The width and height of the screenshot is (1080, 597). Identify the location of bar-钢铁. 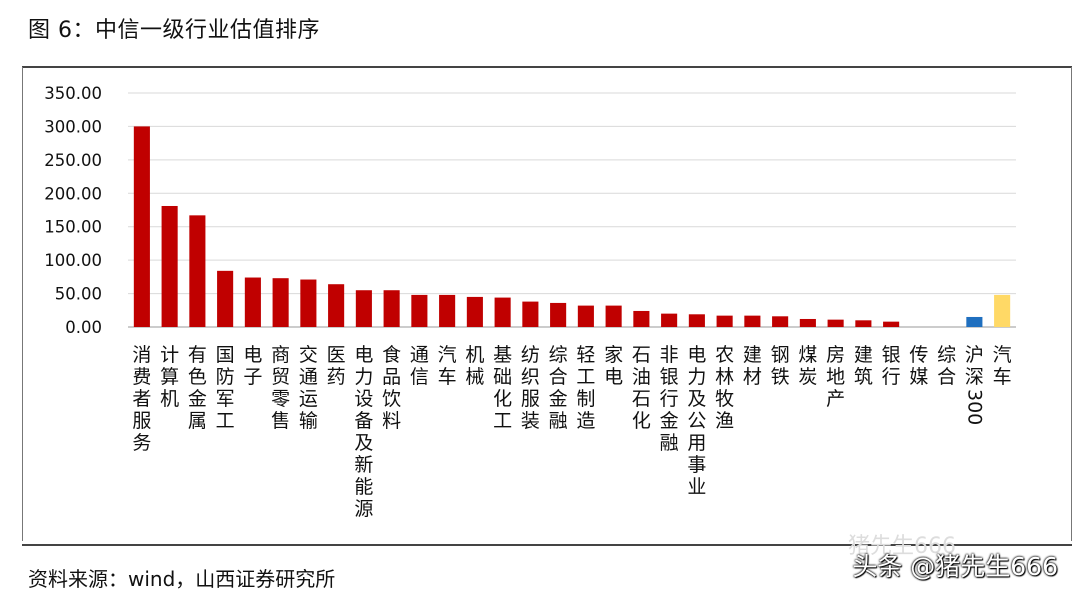
(780, 321).